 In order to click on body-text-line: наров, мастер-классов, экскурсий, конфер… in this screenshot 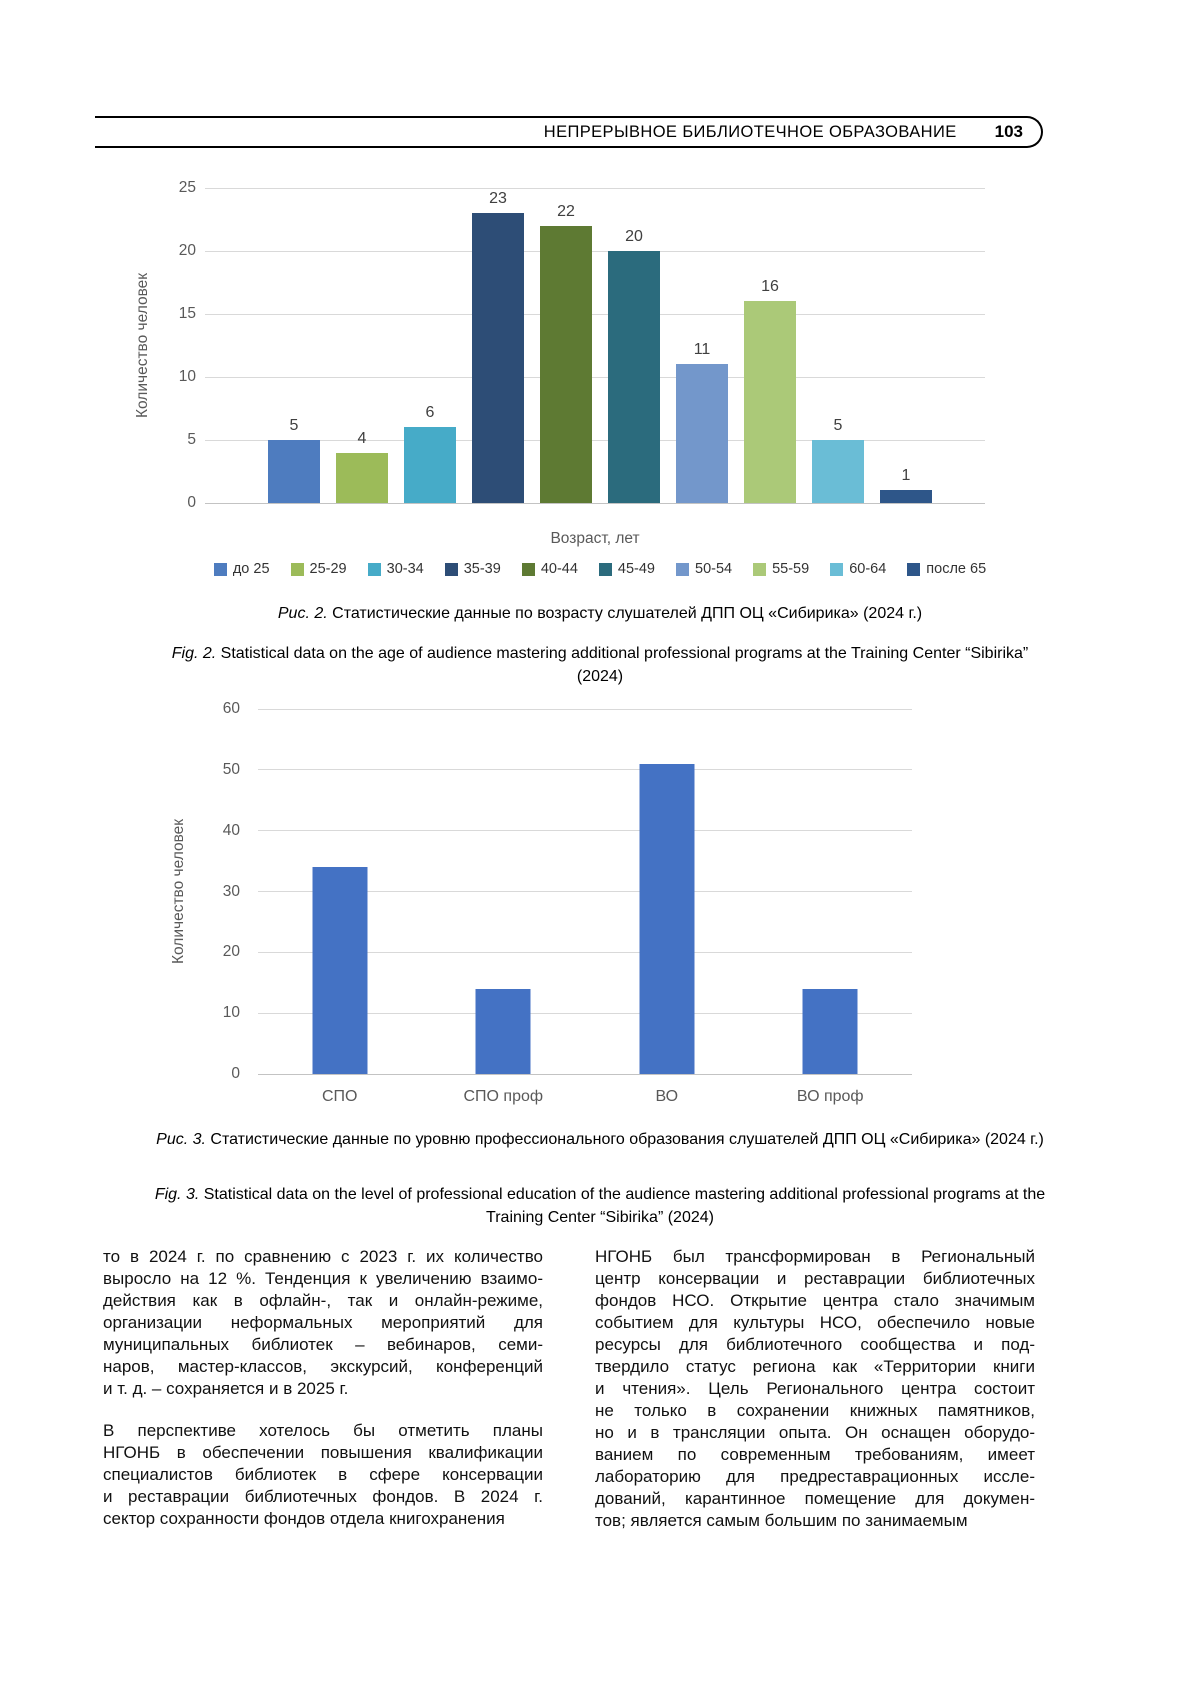, I will do `click(323, 1366)`.